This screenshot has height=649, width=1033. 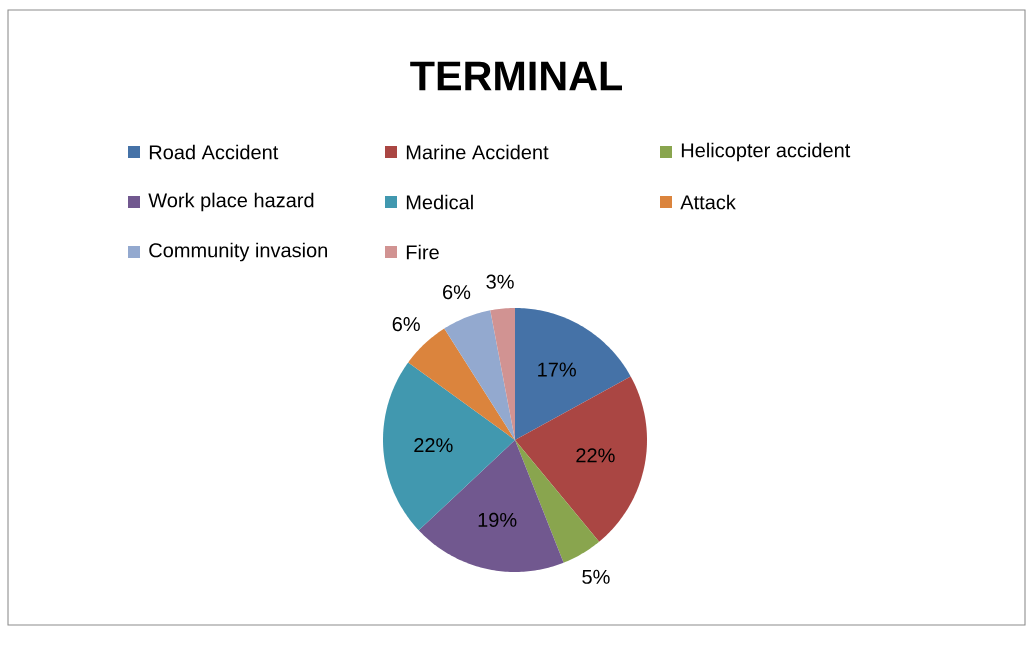 I want to click on legend-label: Attack, so click(x=708, y=202).